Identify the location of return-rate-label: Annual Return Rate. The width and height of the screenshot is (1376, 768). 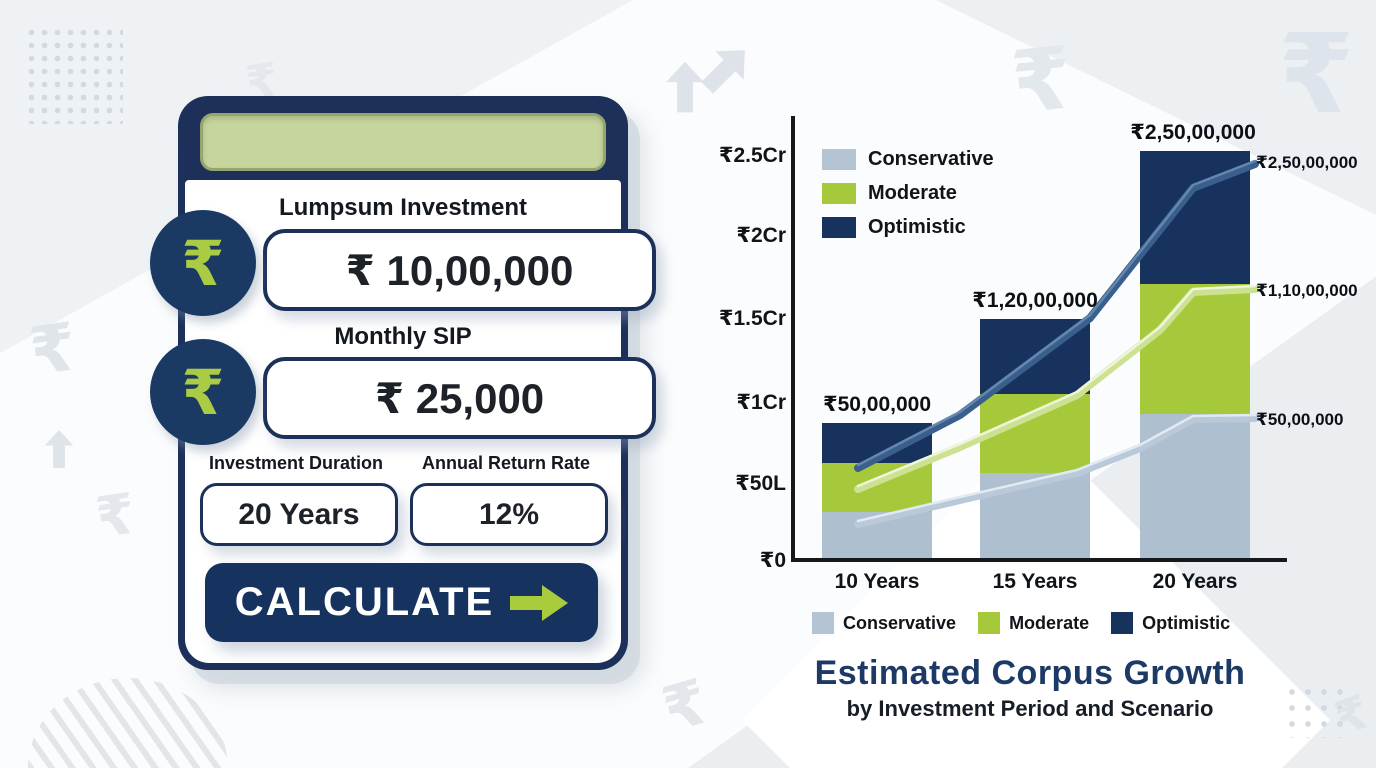
(505, 463).